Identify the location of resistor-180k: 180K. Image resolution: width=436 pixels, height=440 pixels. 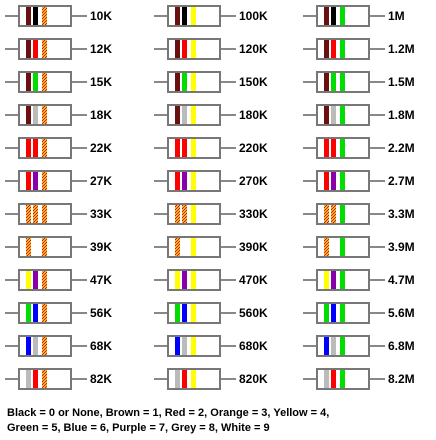
(211, 115).